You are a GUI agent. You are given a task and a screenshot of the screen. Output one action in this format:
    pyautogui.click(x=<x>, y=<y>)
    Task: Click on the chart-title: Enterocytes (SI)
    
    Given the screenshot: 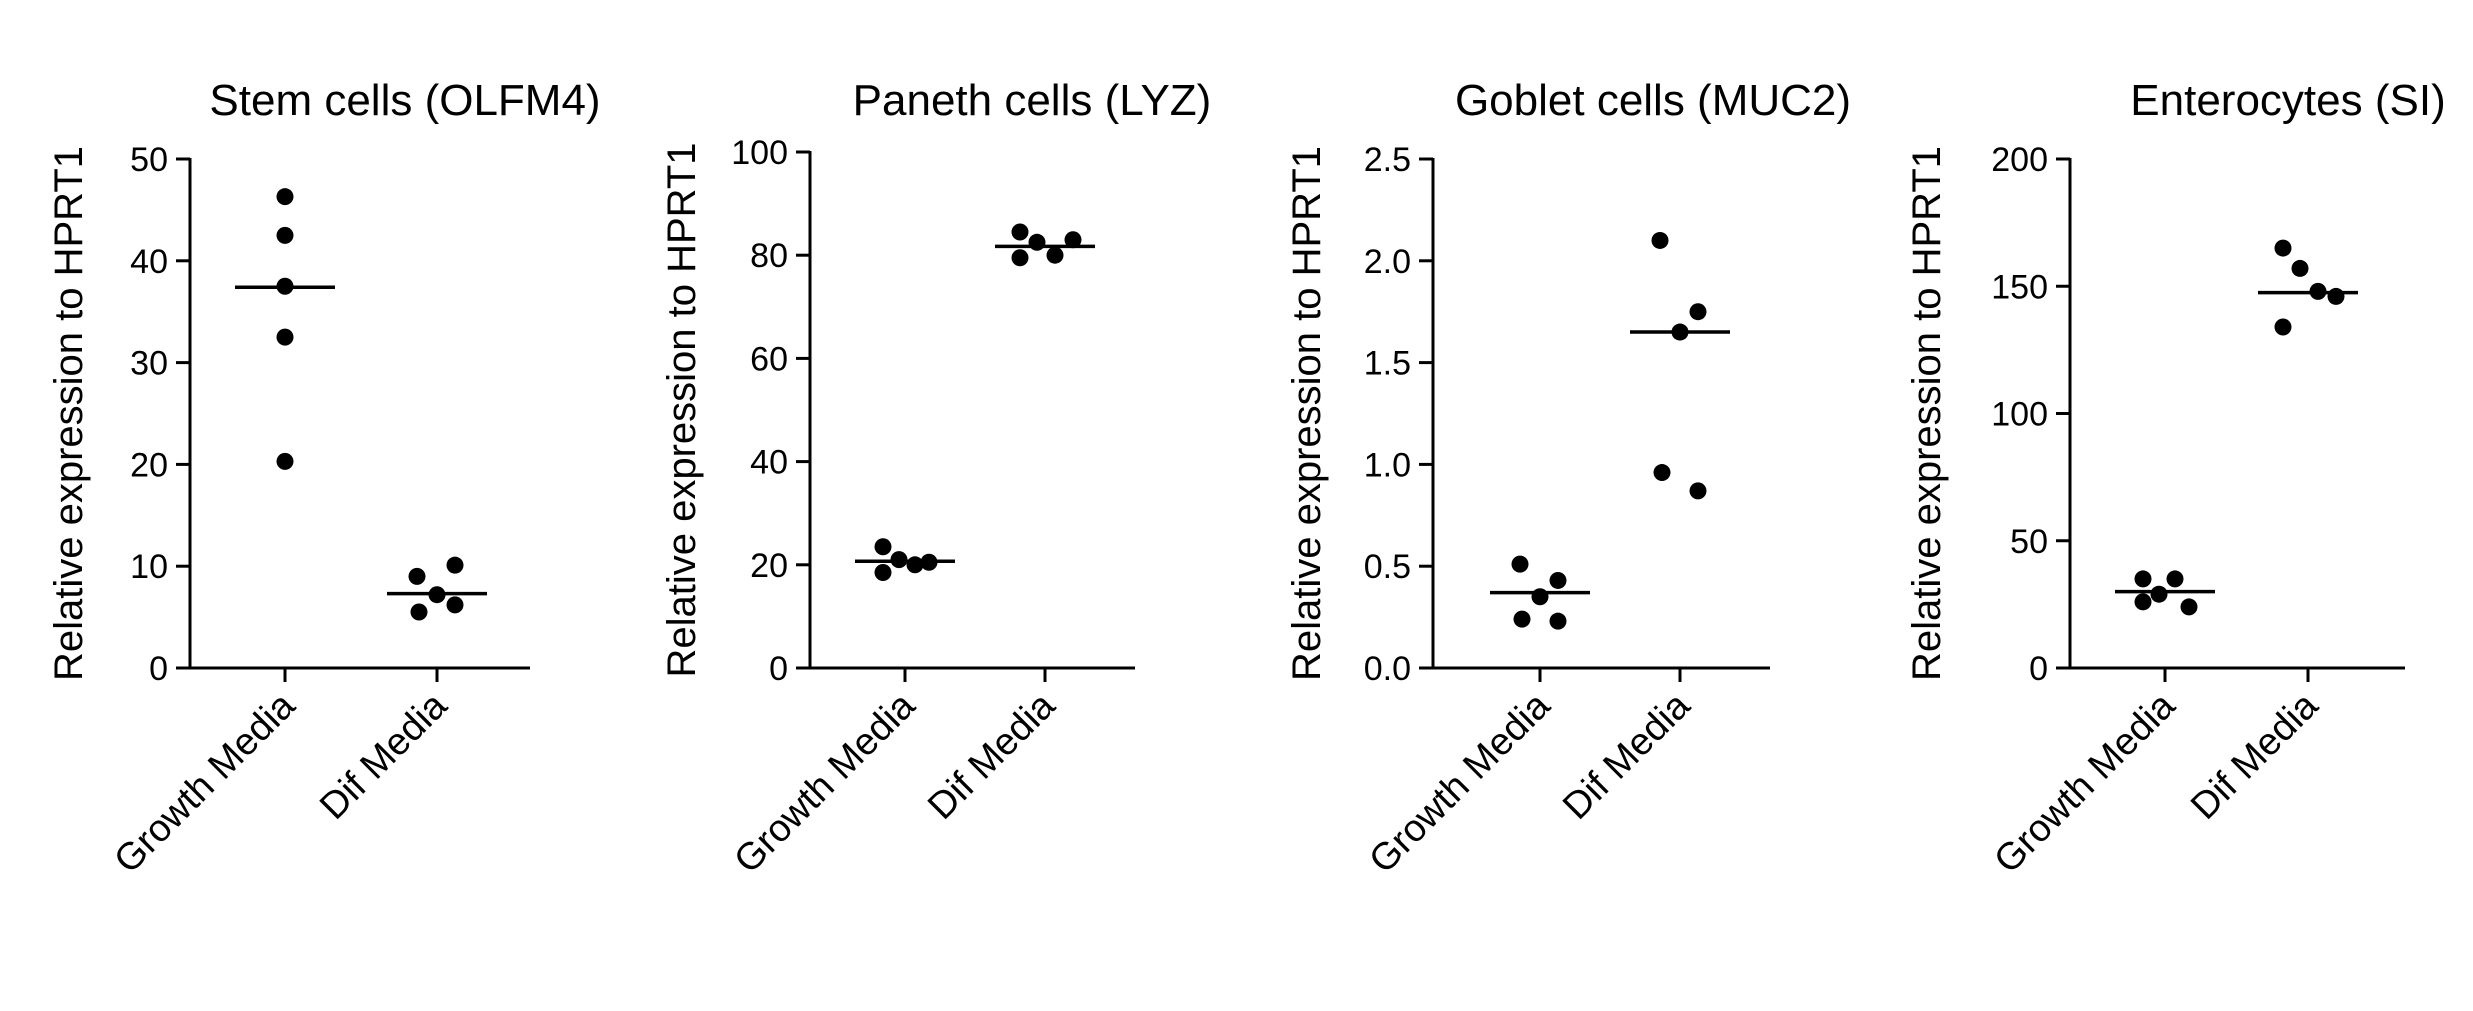 What is the action you would take?
    pyautogui.click(x=2287, y=100)
    